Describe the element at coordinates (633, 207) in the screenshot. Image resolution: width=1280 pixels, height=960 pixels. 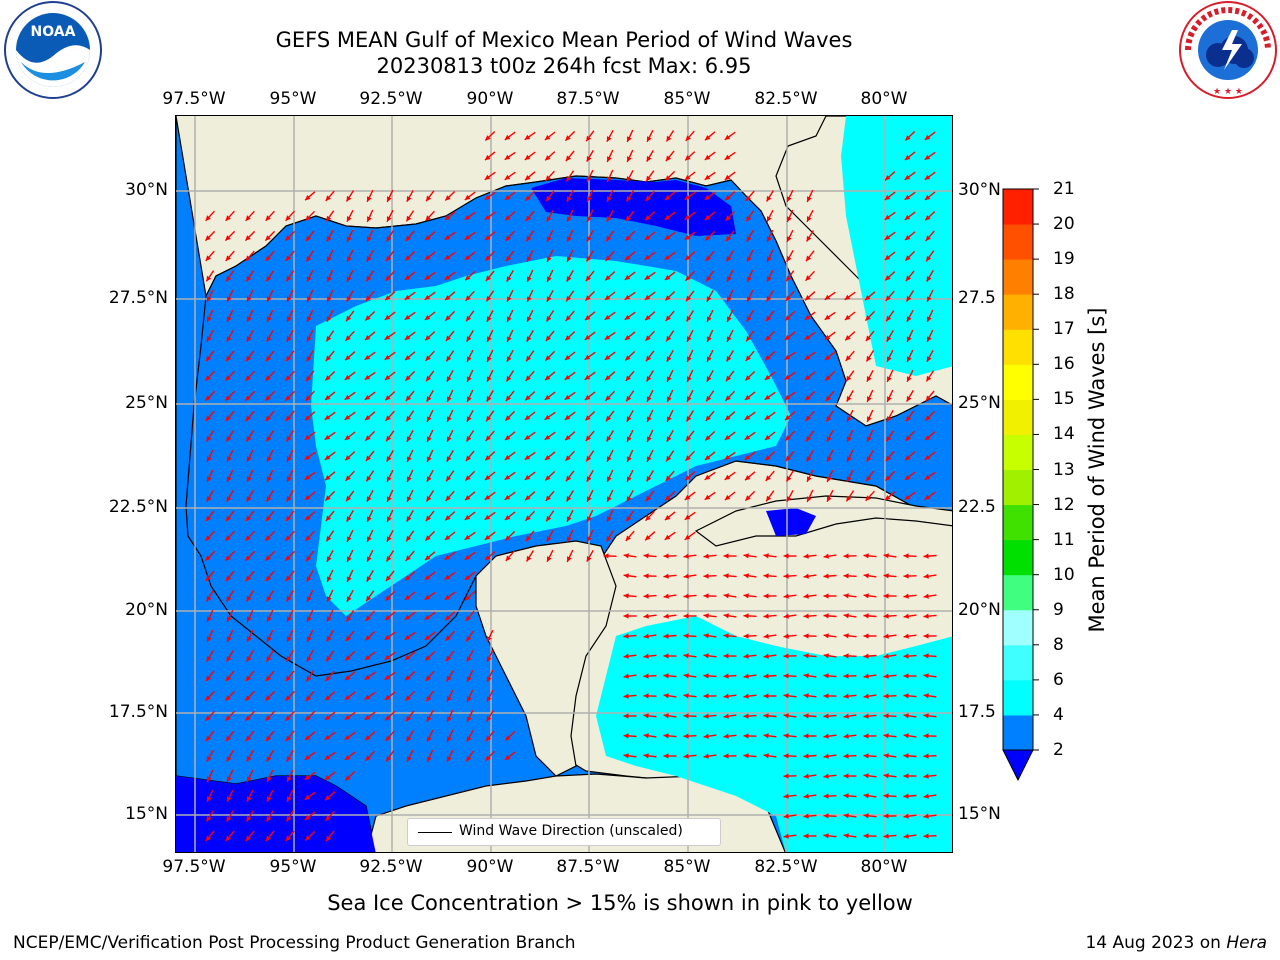
I see `deep-region-north` at that location.